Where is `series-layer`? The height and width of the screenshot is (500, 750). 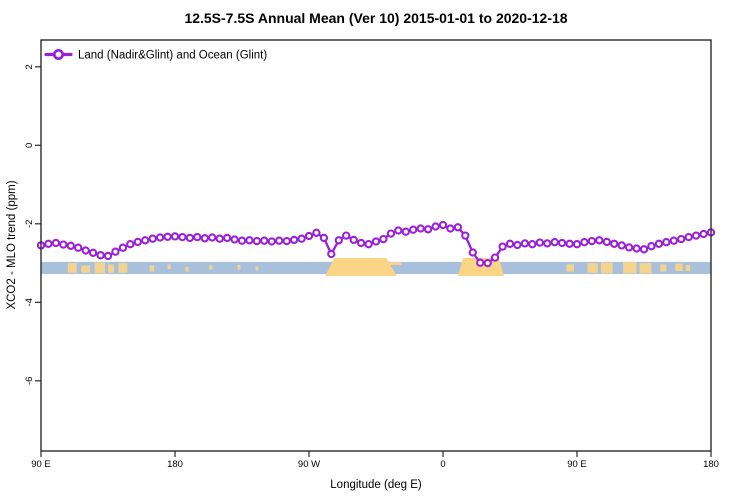
series-layer is located at coordinates (376, 244).